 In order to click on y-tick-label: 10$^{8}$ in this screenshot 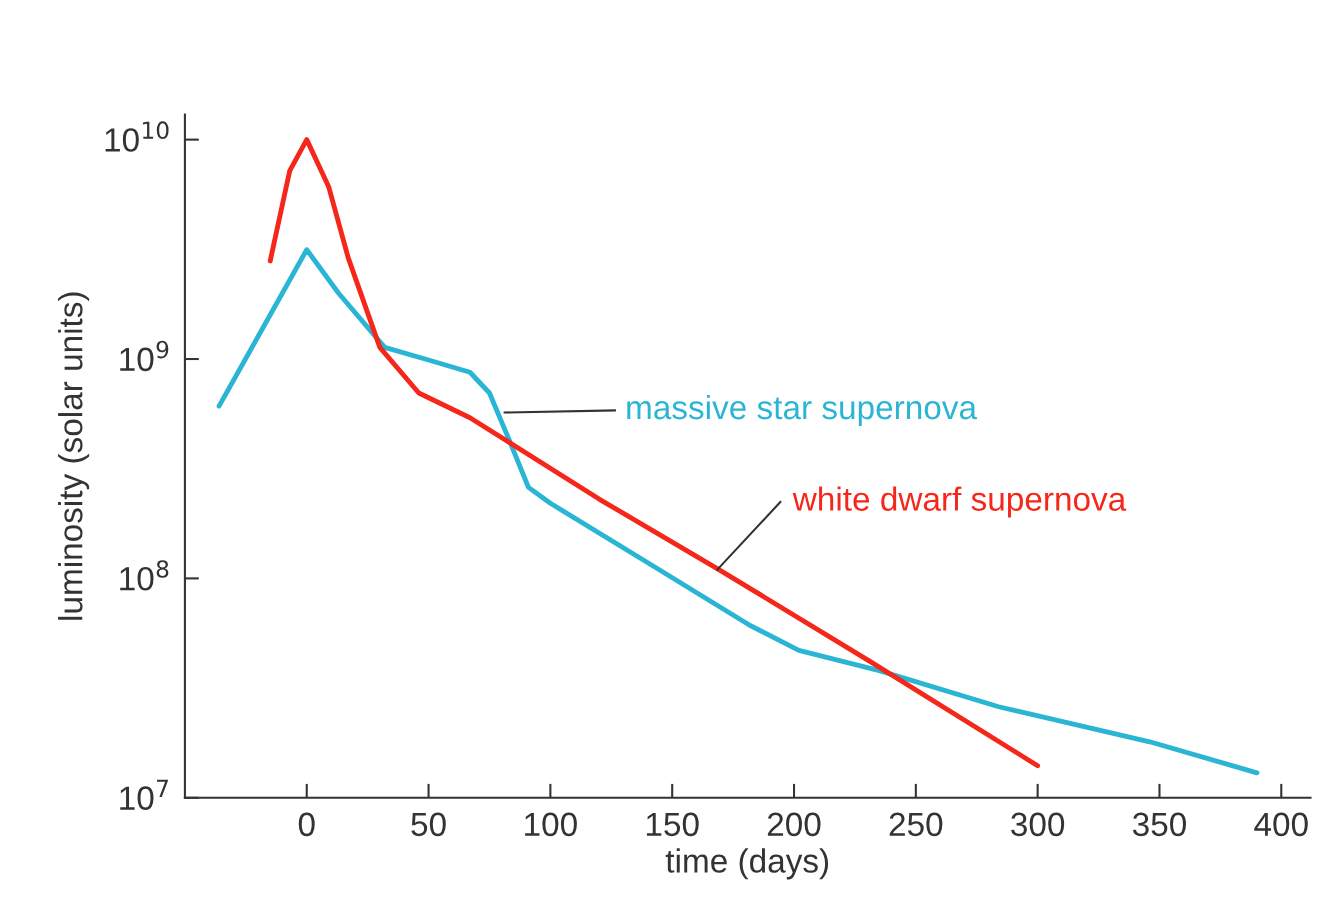, I will do `click(144, 575)`.